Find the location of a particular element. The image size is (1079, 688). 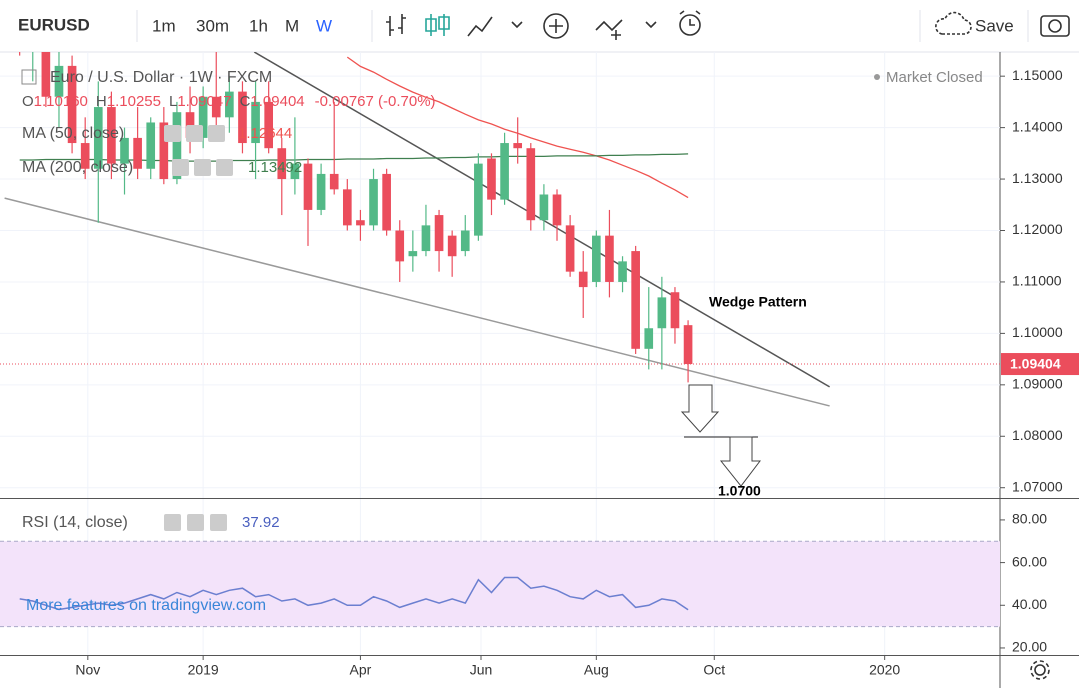

target-arrows is located at coordinates (721, 435).